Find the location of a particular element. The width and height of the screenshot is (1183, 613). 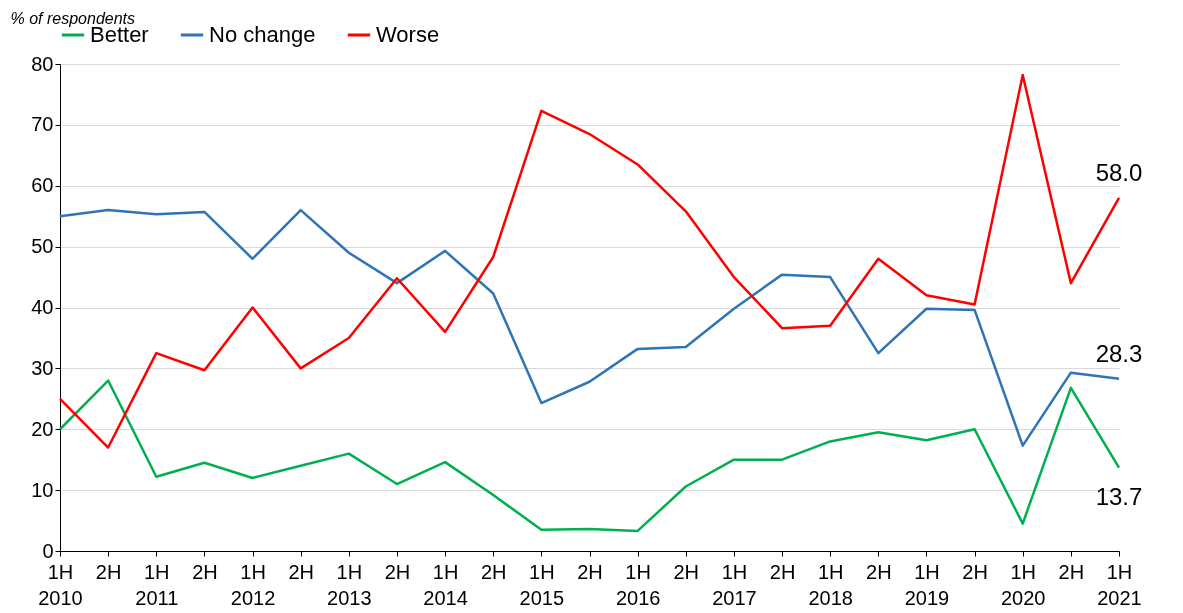

x-tick-label: 1H 2012 is located at coordinates (253, 584).